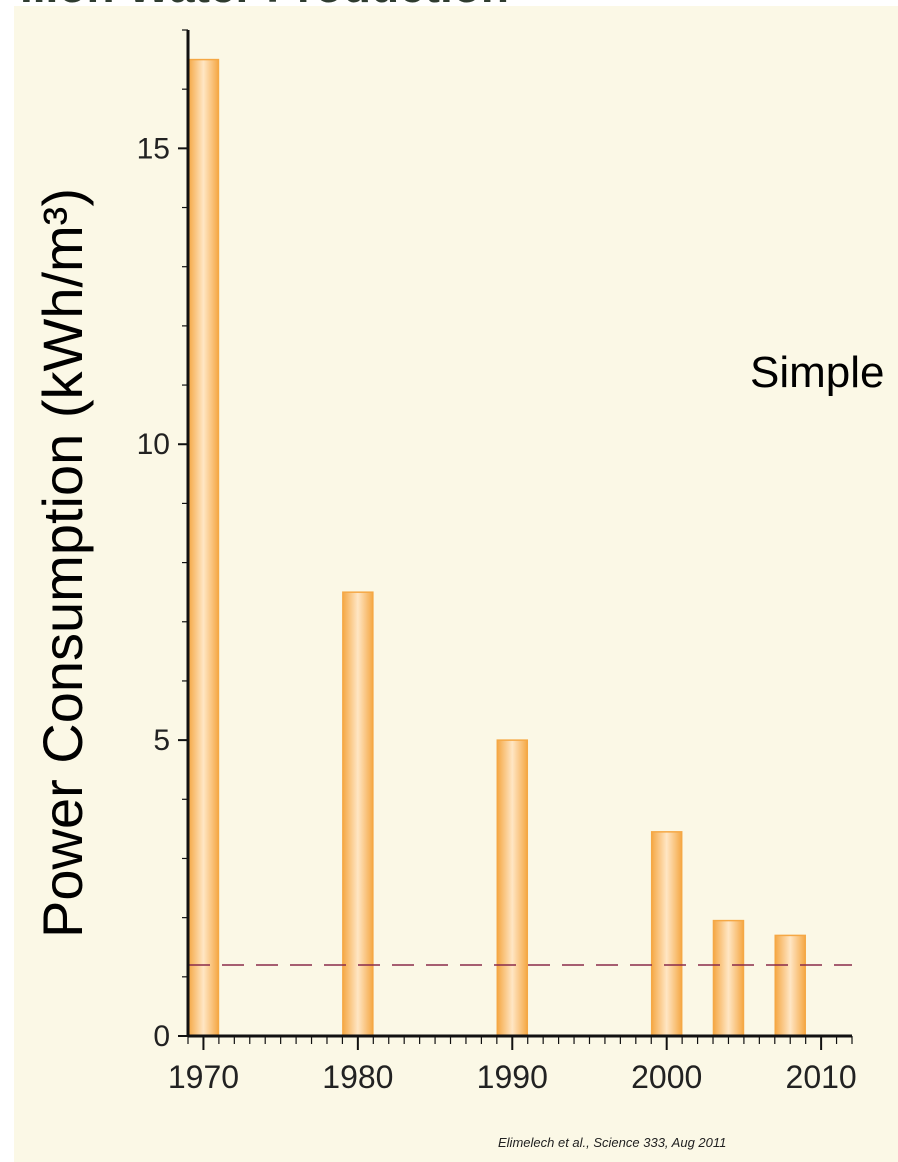  I want to click on bar-1990, so click(512, 888).